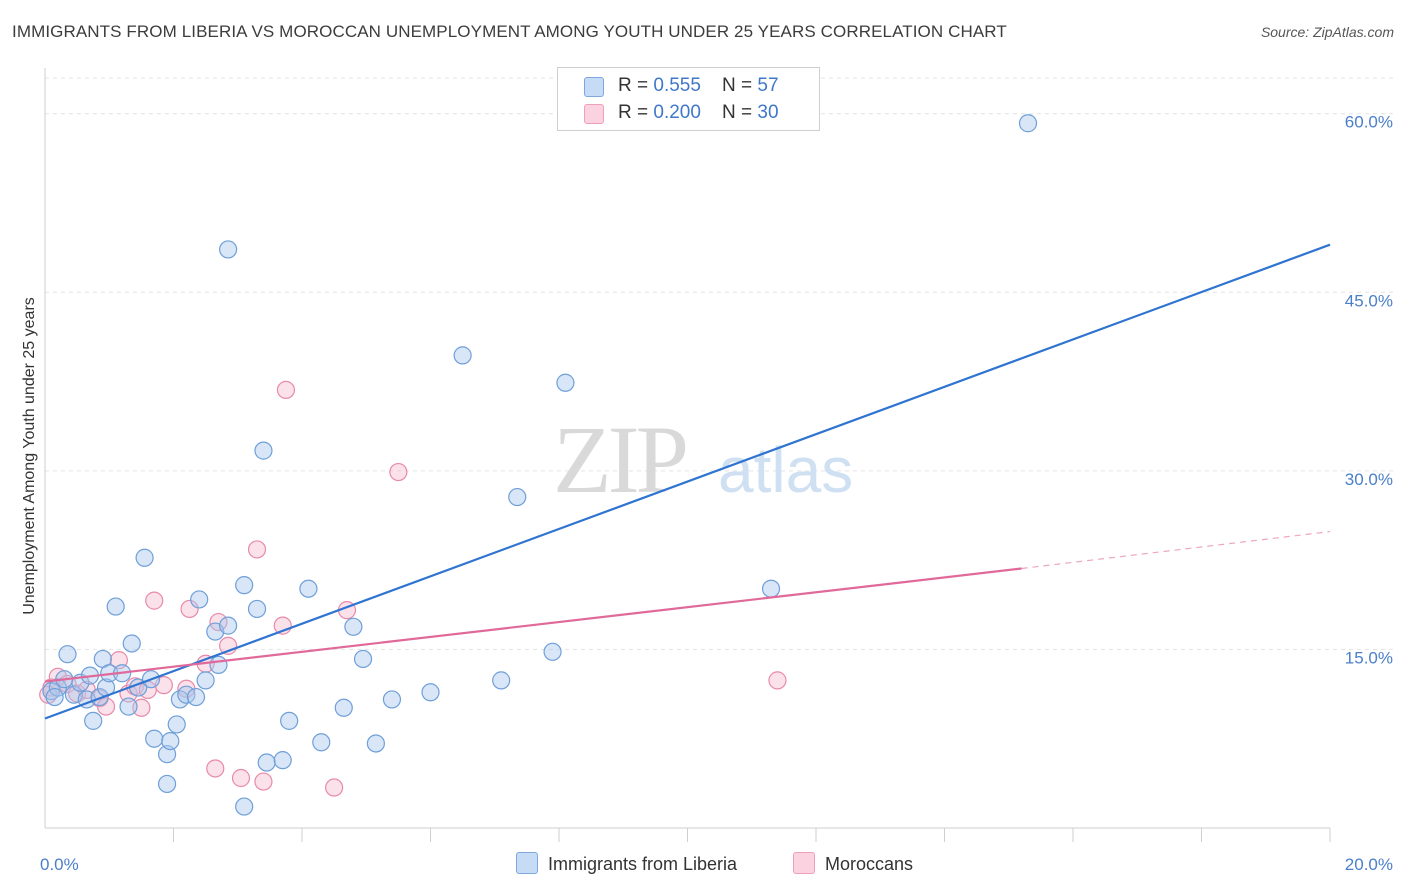  I want to click on watermark: ZIP atlas, so click(703, 459).